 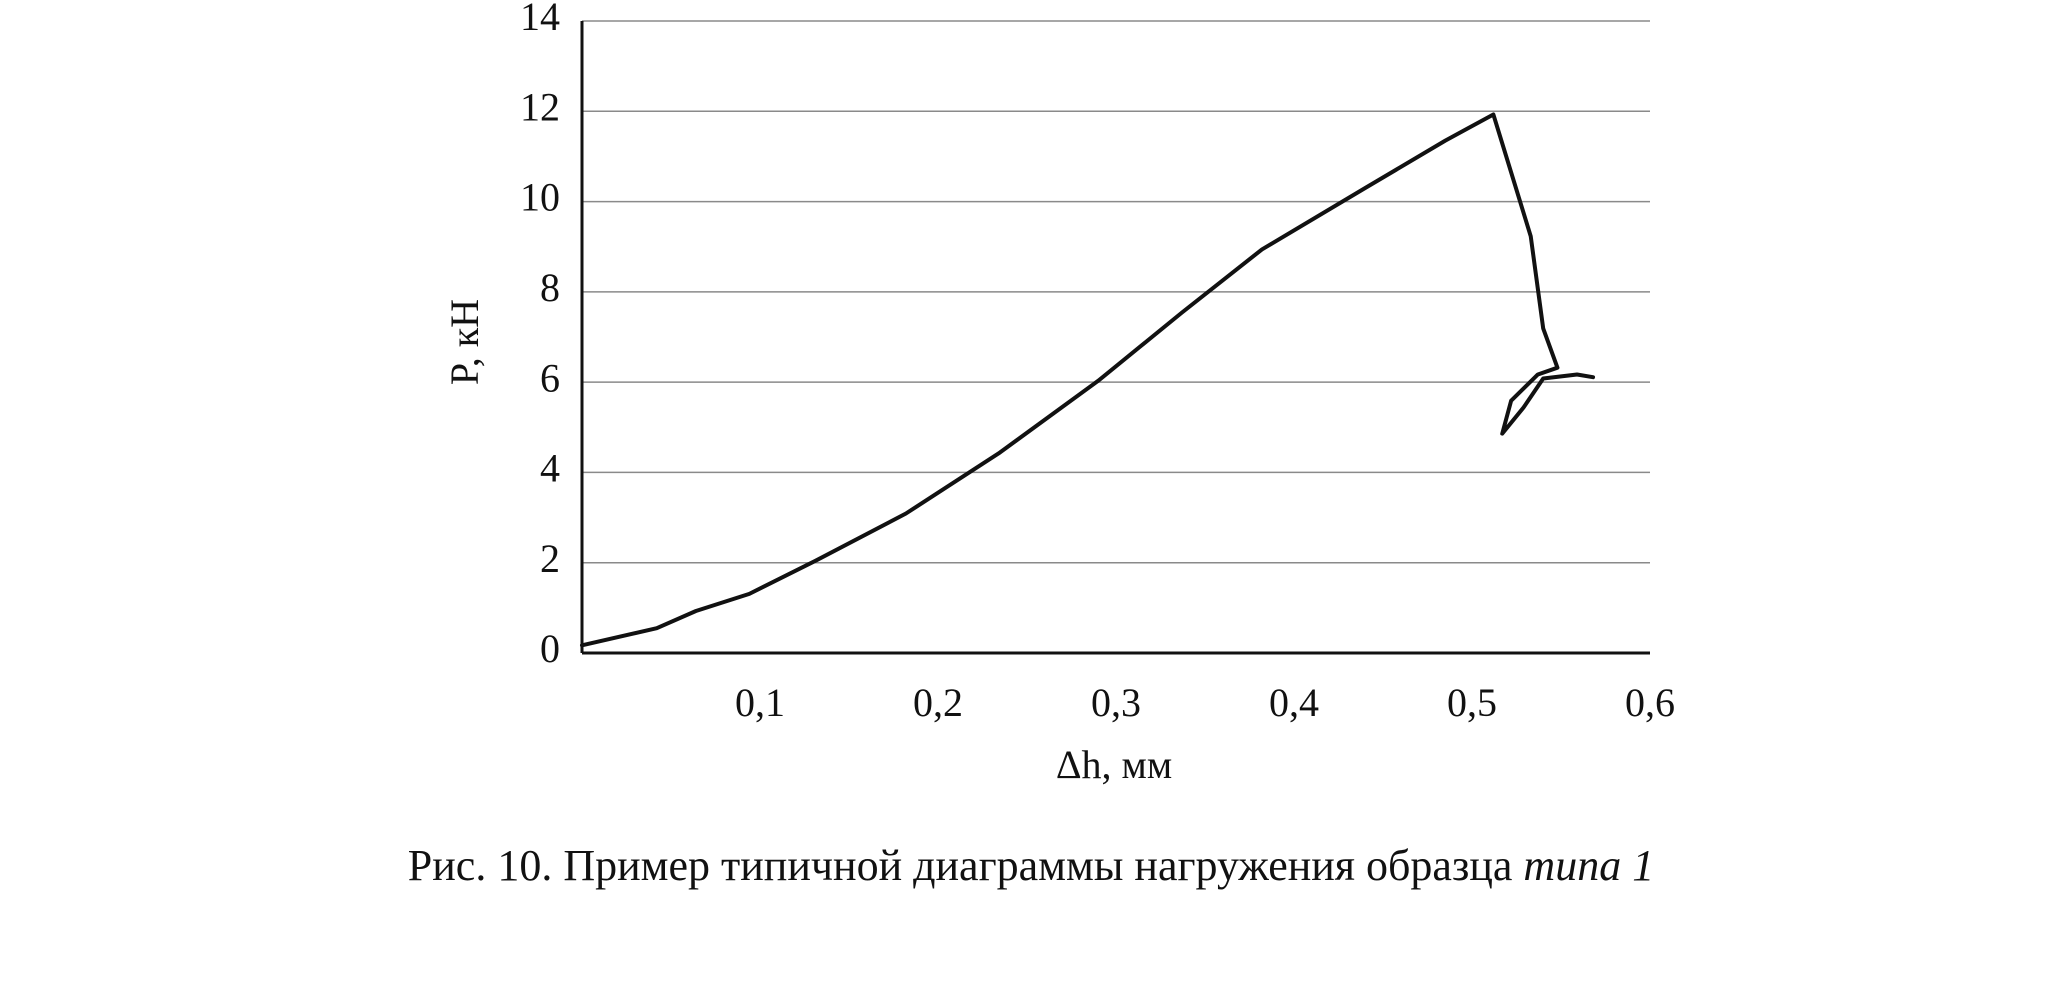 I want to click on x-tick-label: 0,3, so click(x=1116, y=702).